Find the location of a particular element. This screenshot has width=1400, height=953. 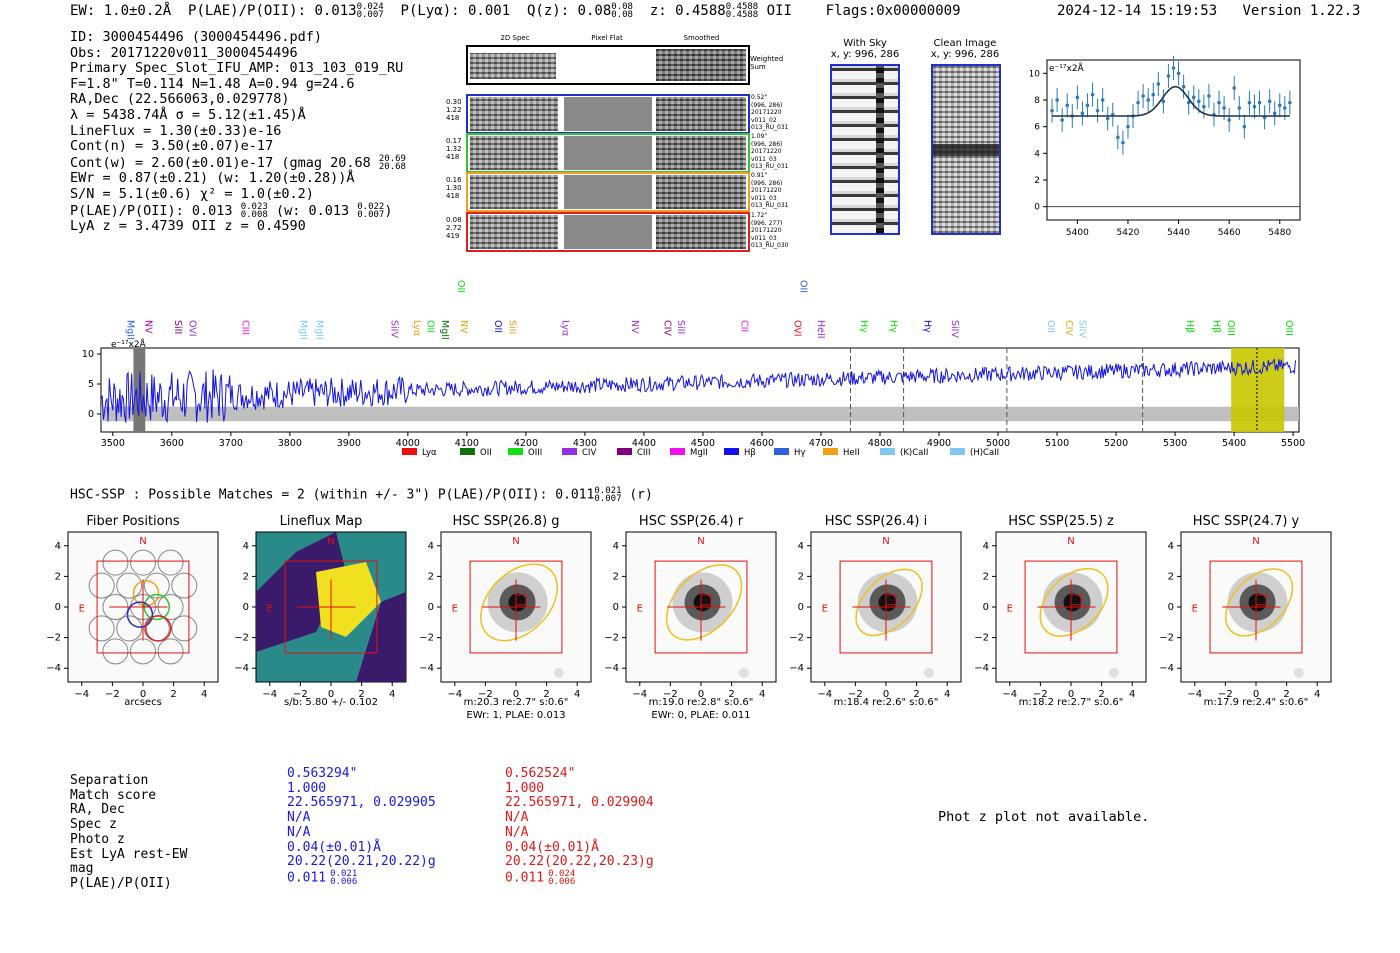

line-fit-plot: e⁻¹⁷x2Å 5400 5420 5440 5460 5480 10 8 6 4 2 0 is located at coordinates (1165, 146).